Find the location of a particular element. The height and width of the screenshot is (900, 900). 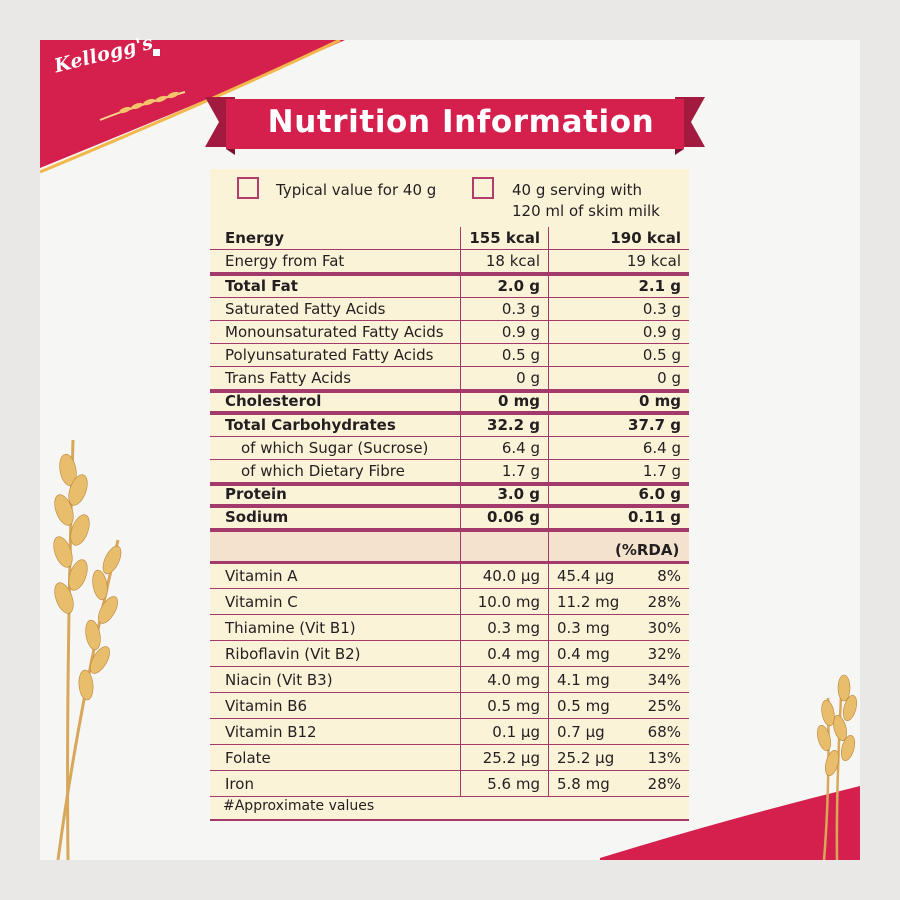

row-label: Thiamine (Vit B1) is located at coordinates (290, 628).